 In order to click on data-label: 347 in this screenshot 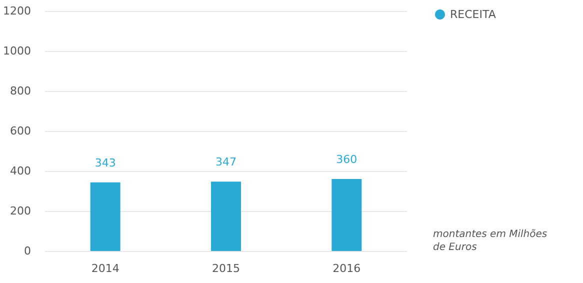, I will do `click(225, 162)`.